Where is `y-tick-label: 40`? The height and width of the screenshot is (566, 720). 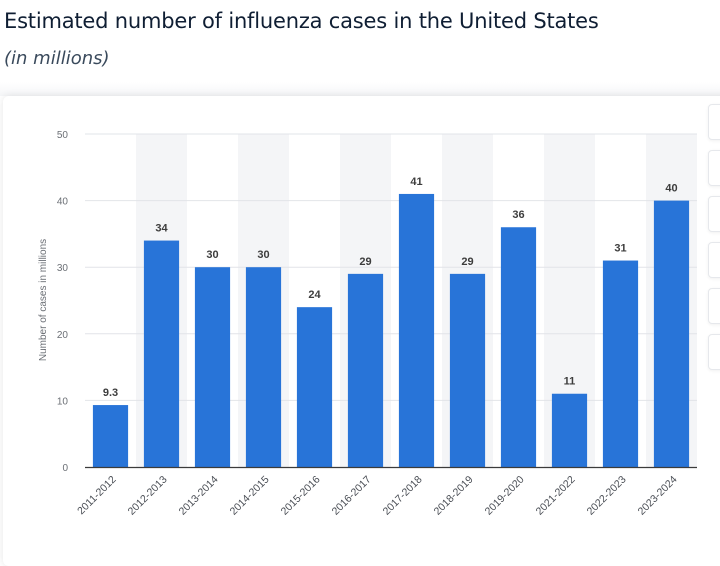
y-tick-label: 40 is located at coordinates (63, 202).